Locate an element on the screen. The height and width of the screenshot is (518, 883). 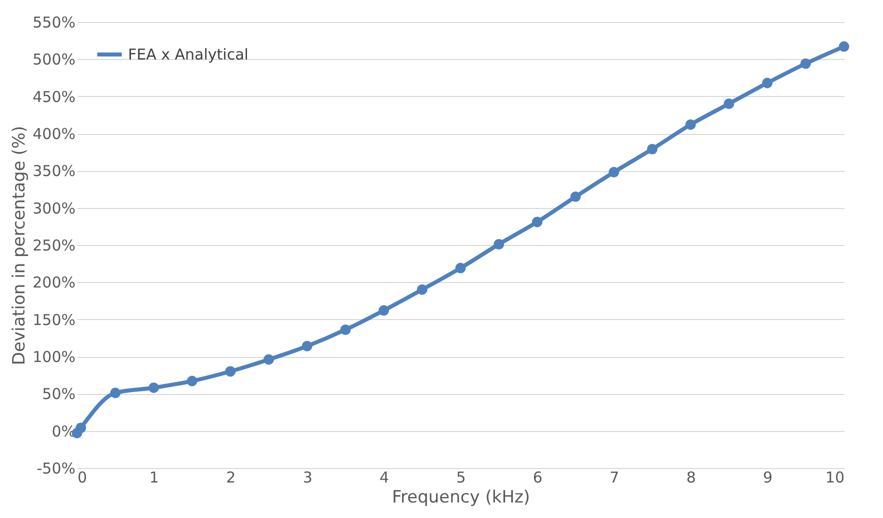
y-tick-label: 200% is located at coordinates (54, 283).